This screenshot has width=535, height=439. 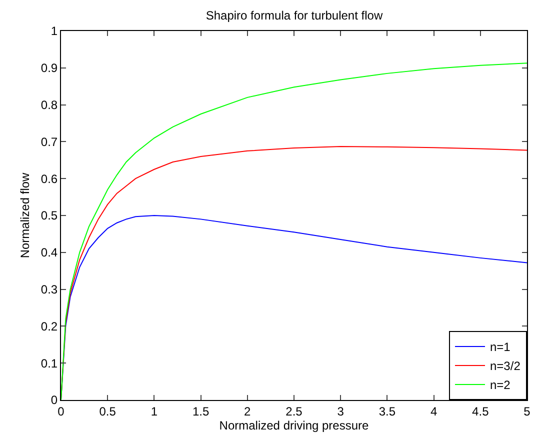 What do you see at coordinates (248, 411) in the screenshot?
I see `x-tick-label: 2` at bounding box center [248, 411].